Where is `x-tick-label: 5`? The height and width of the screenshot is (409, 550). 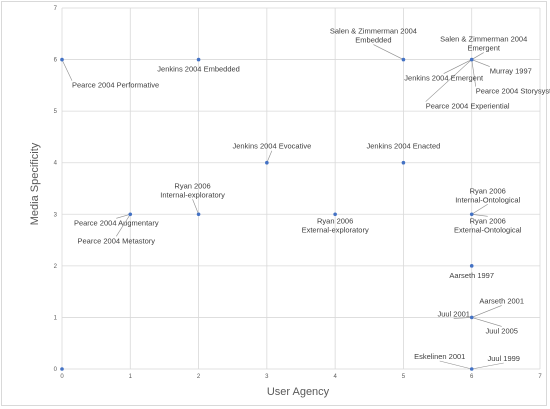
x-tick-label: 5 is located at coordinates (404, 377).